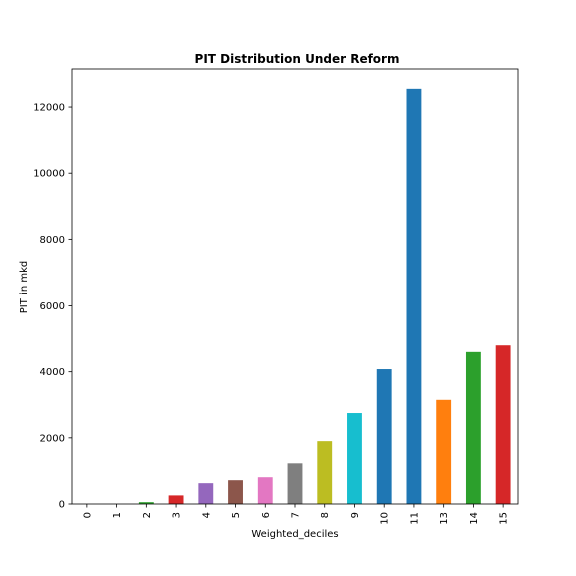  I want to click on x-tick-label: 15, so click(504, 518).